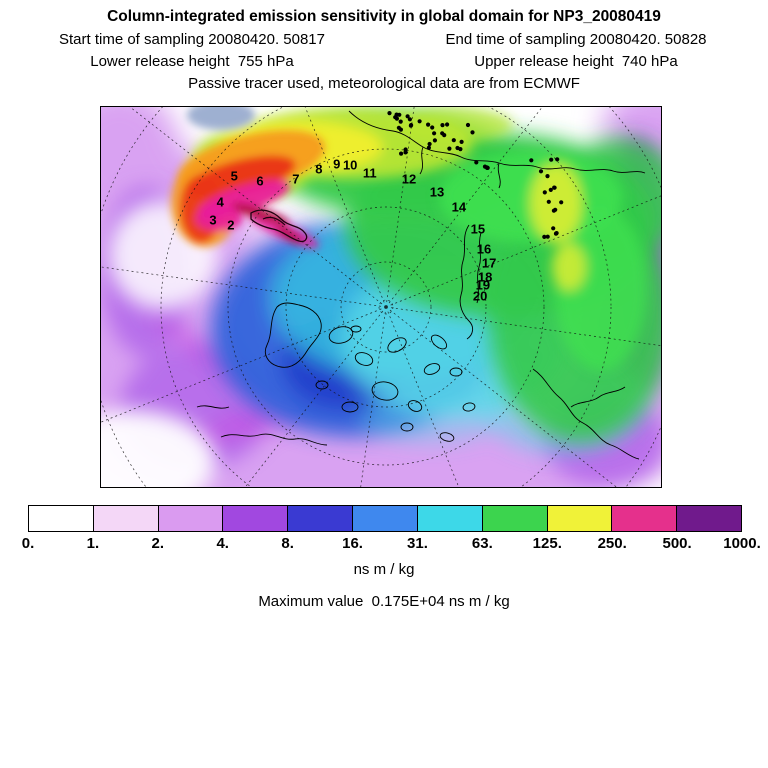 The image size is (768, 768). What do you see at coordinates (296, 179) in the screenshot?
I see `trajectory-point-label: 7` at bounding box center [296, 179].